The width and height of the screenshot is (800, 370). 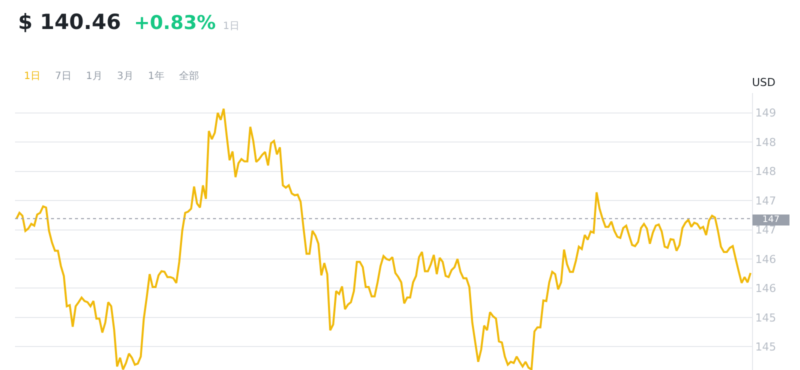 What do you see at coordinates (94, 76) in the screenshot?
I see `text: 1月` at bounding box center [94, 76].